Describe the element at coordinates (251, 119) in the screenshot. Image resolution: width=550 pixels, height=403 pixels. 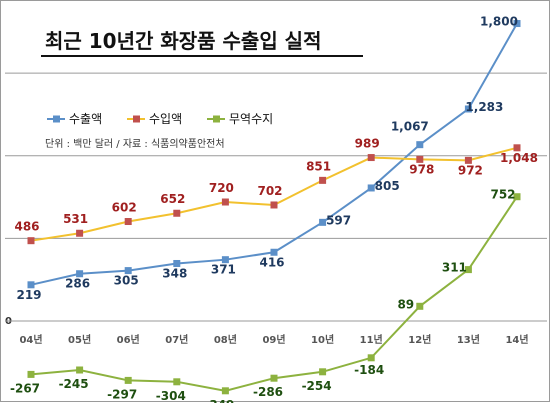
I see `legend-label-2: 무역수지` at that location.